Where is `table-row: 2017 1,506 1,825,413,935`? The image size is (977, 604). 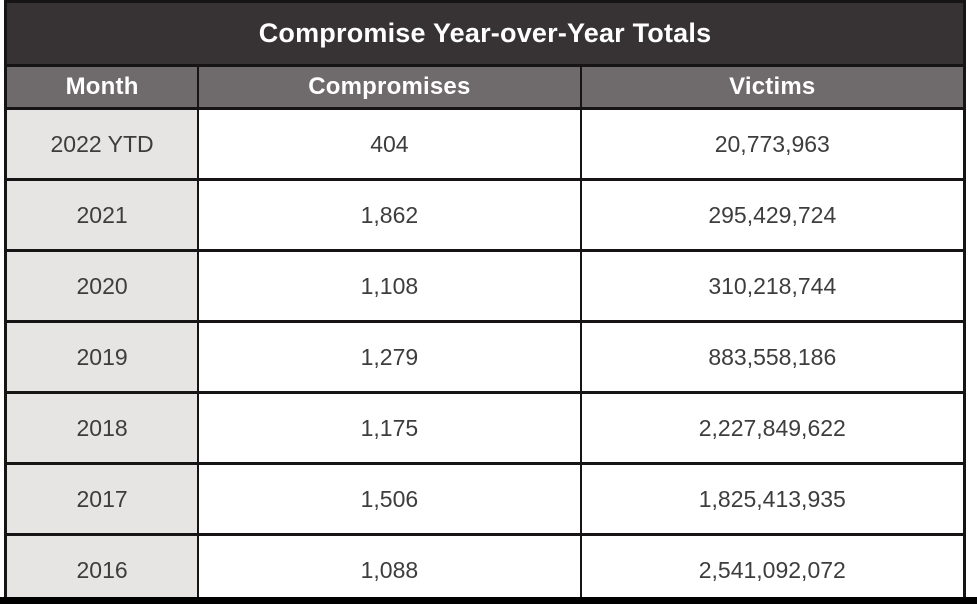
table-row: 2017 1,506 1,825,413,935 is located at coordinates (485, 499).